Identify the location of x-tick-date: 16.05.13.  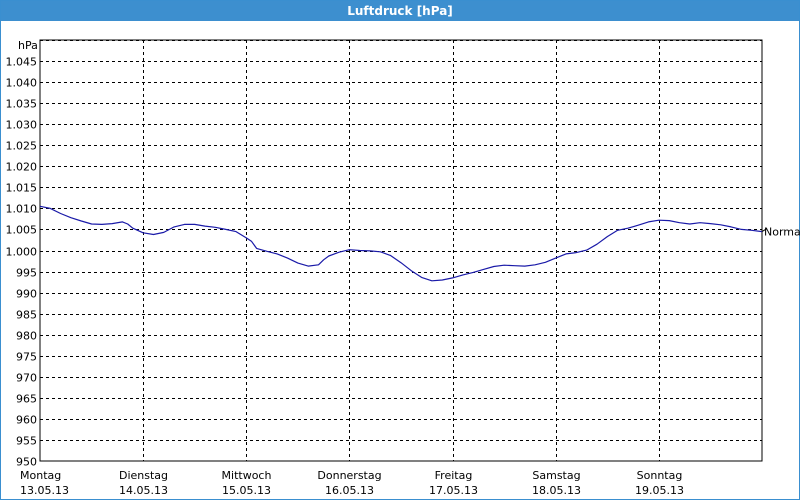
(349, 490).